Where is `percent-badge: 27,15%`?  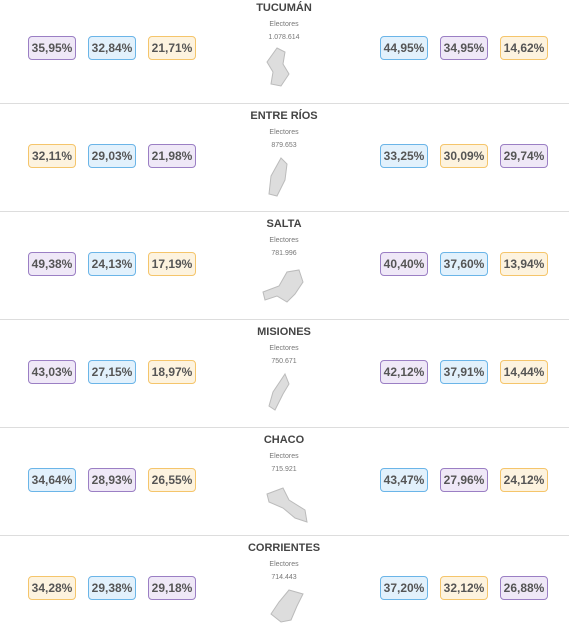
percent-badge: 27,15% is located at coordinates (112, 372).